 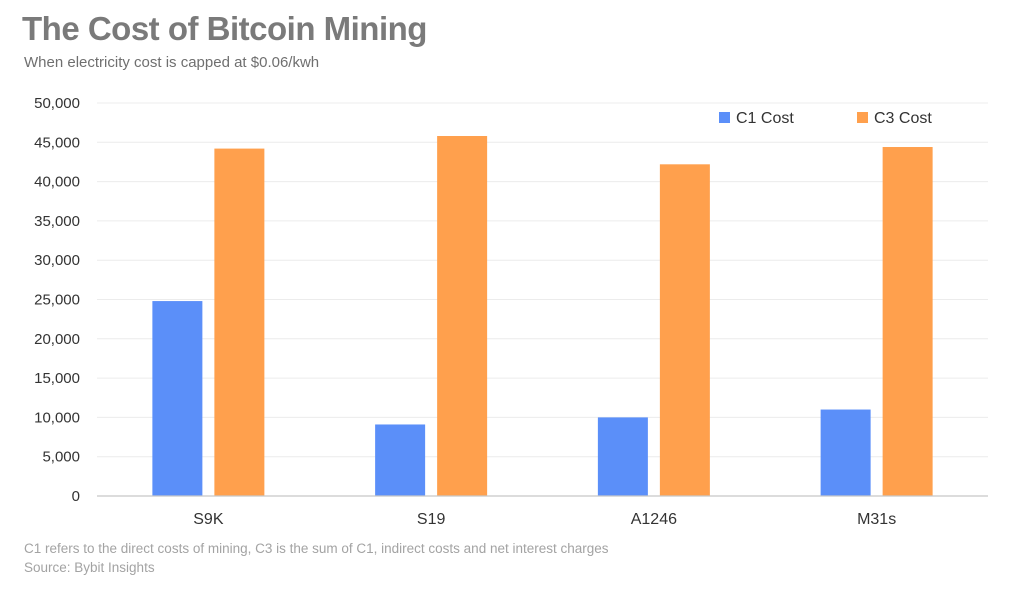 I want to click on y-tick-label: 30,000, so click(x=57, y=260).